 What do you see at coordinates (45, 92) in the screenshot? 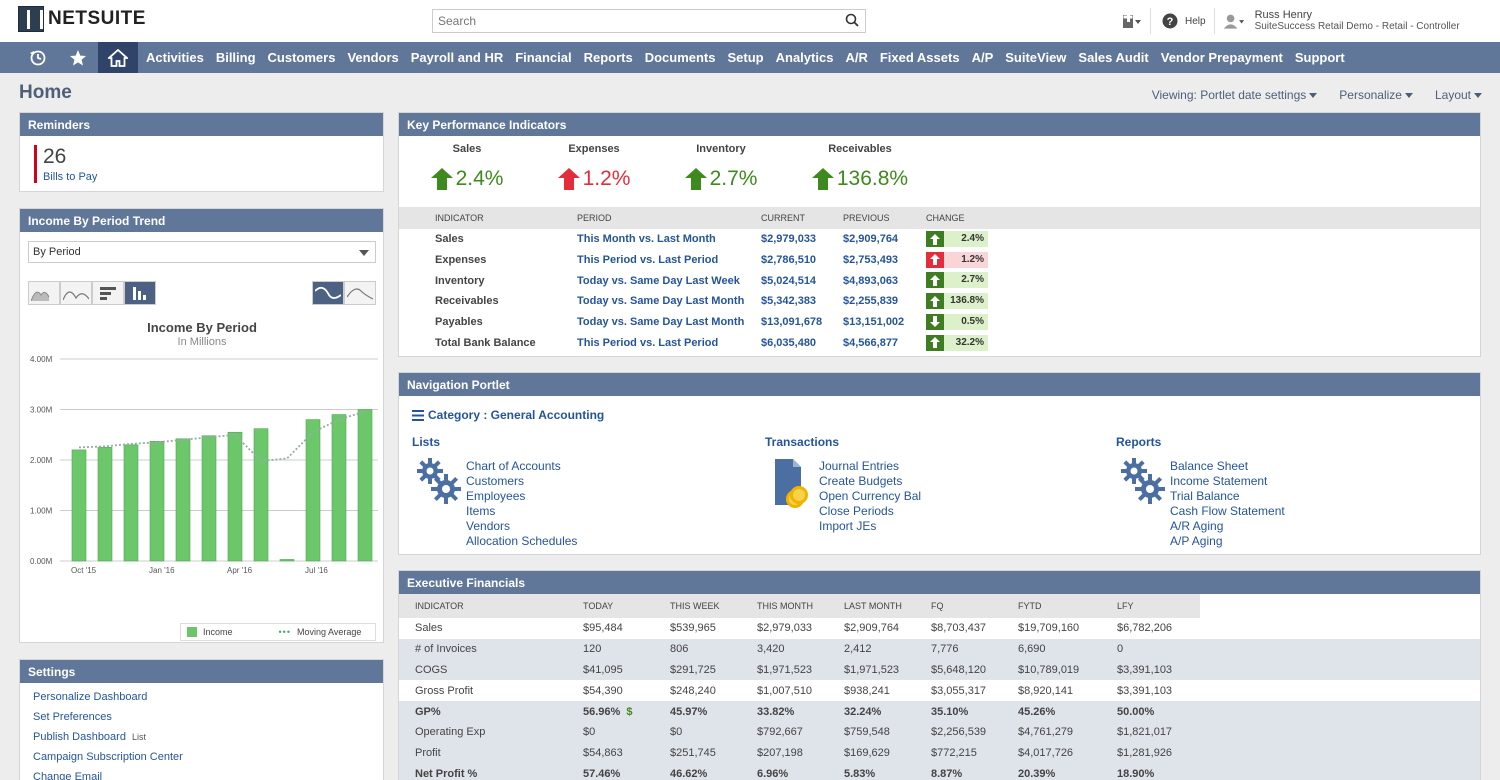
I see `page-title: Home` at bounding box center [45, 92].